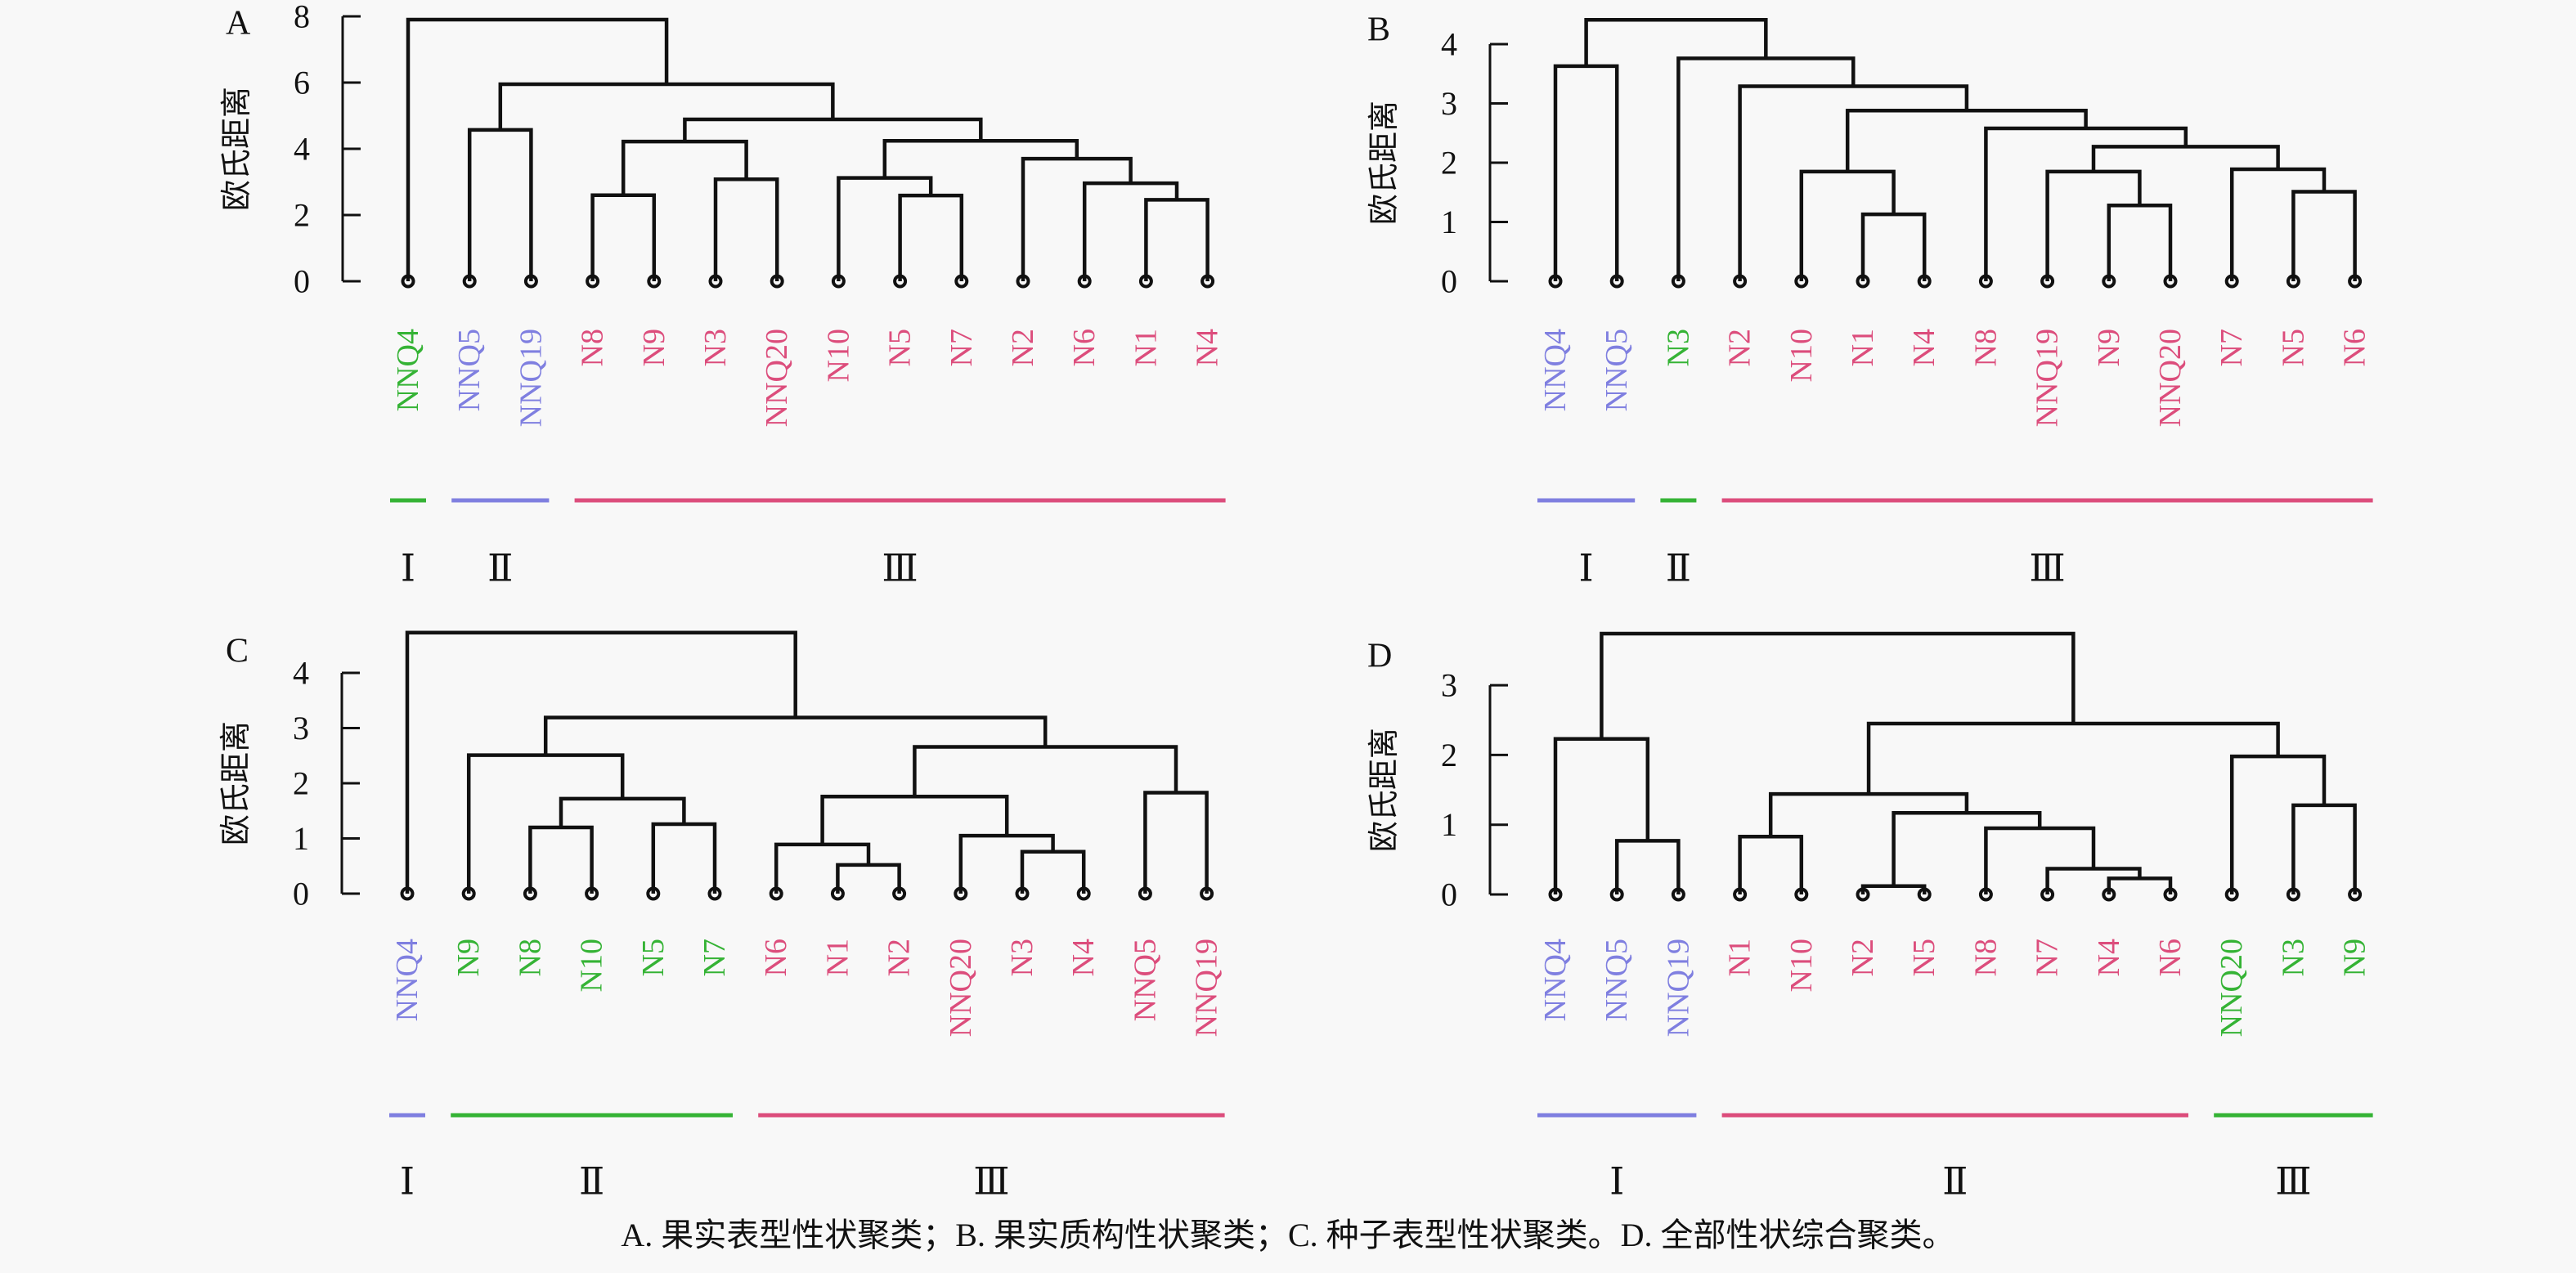  What do you see at coordinates (900, 568) in the screenshot?
I see `cluster-label: Ⅲ` at bounding box center [900, 568].